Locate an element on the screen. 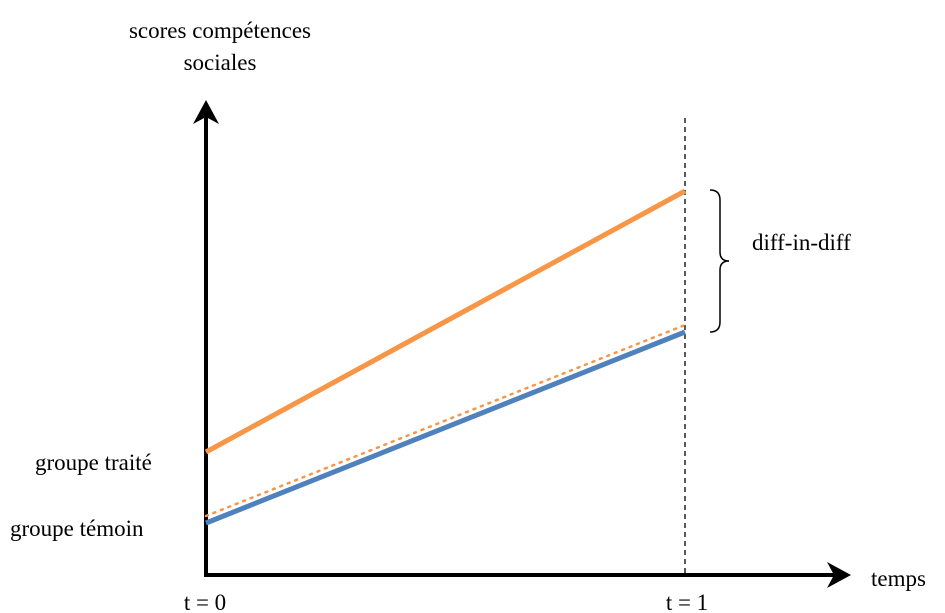 This screenshot has height=613, width=945. brace-label: diff-in-diff is located at coordinates (801, 242).